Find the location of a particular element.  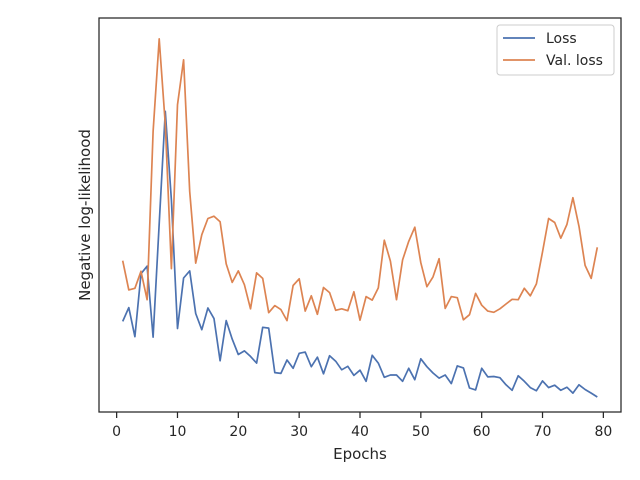

x-tick-label: 50 is located at coordinates (421, 432).